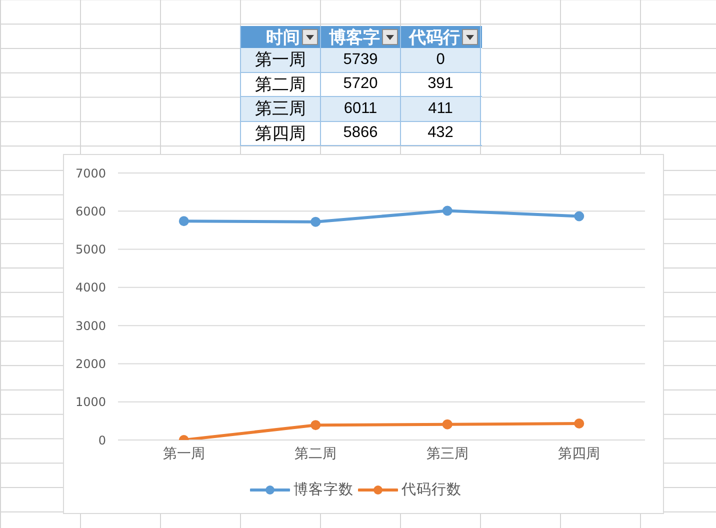  What do you see at coordinates (447, 454) in the screenshot?
I see `x-tick-label: 第三周` at bounding box center [447, 454].